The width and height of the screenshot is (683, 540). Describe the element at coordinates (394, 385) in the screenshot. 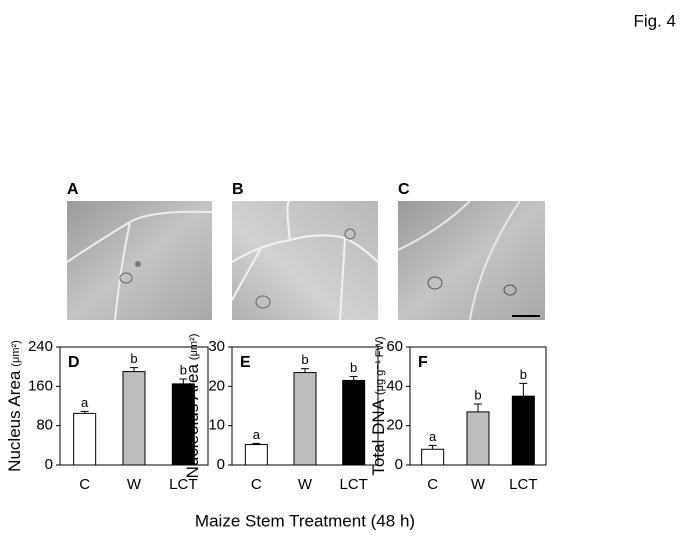

I see `y-tick-label: 40` at that location.